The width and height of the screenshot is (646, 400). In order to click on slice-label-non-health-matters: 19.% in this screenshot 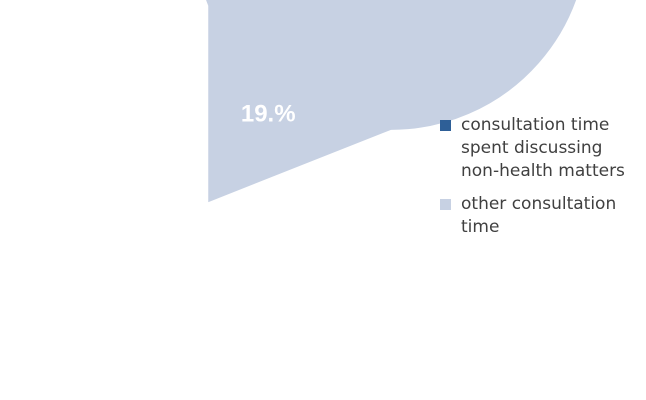, I will do `click(268, 113)`.